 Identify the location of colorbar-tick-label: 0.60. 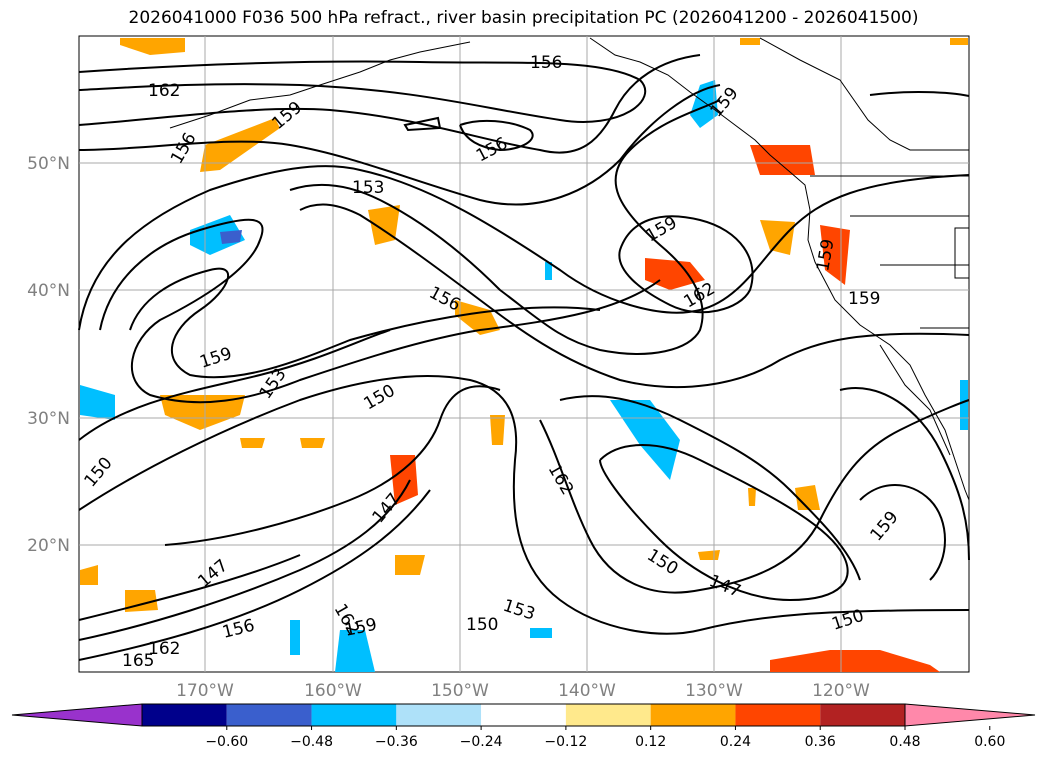
(989, 742).